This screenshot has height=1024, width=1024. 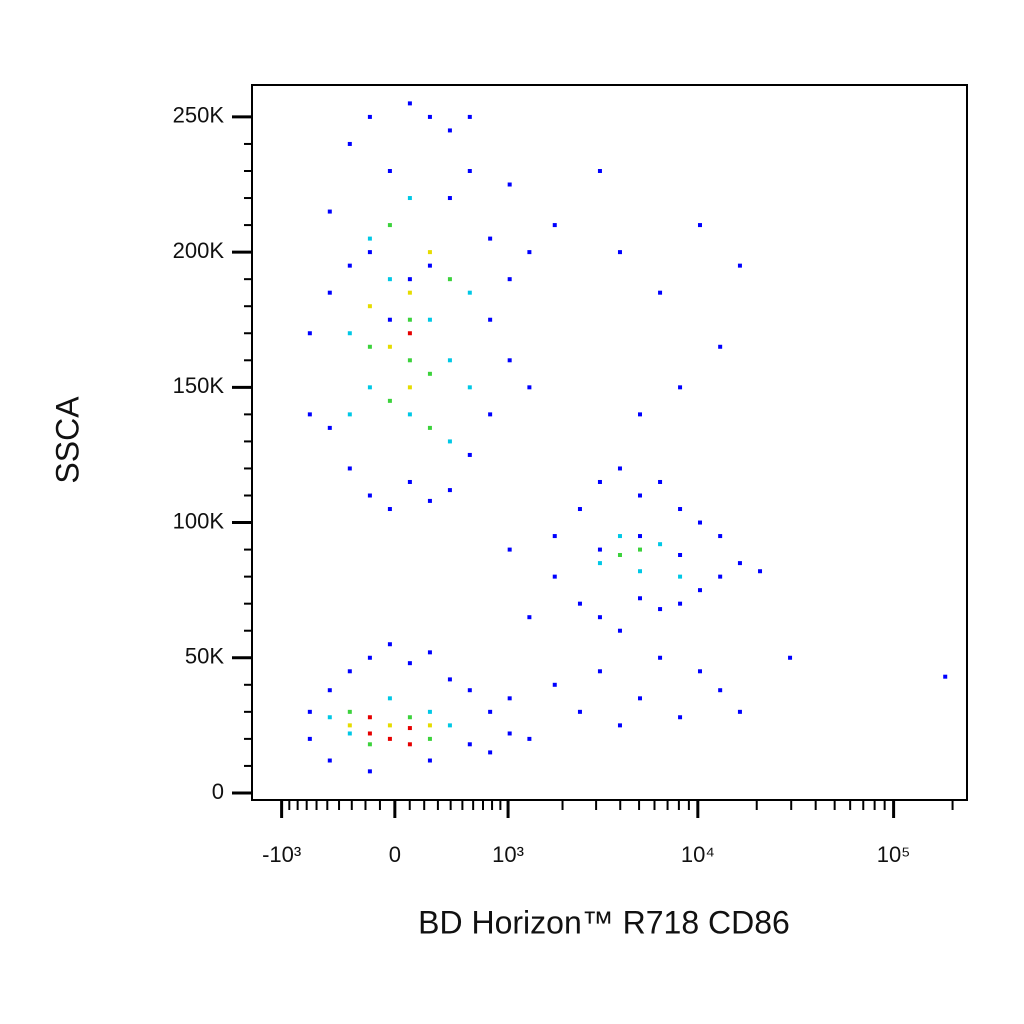 I want to click on x-tick-label: 0, so click(x=395, y=854).